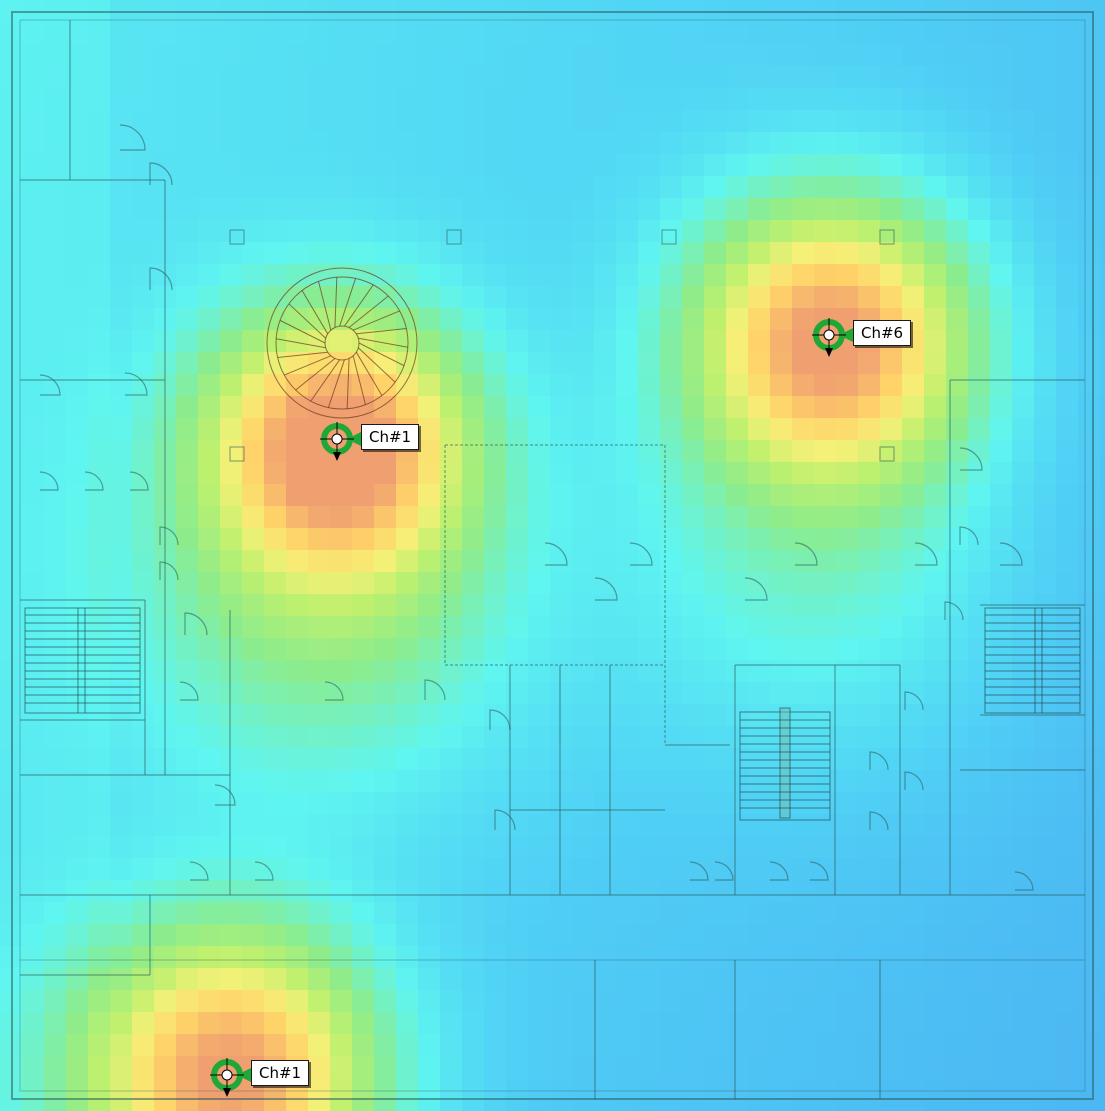 The height and width of the screenshot is (1111, 1105). Describe the element at coordinates (315, 374) in the screenshot. I see `stair-tread` at that location.